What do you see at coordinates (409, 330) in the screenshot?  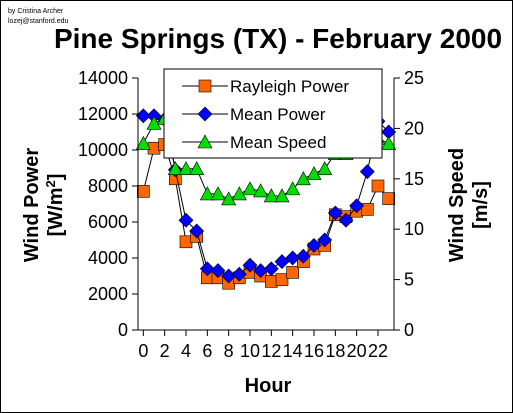 I see `y-tick-right-label: 0` at bounding box center [409, 330].